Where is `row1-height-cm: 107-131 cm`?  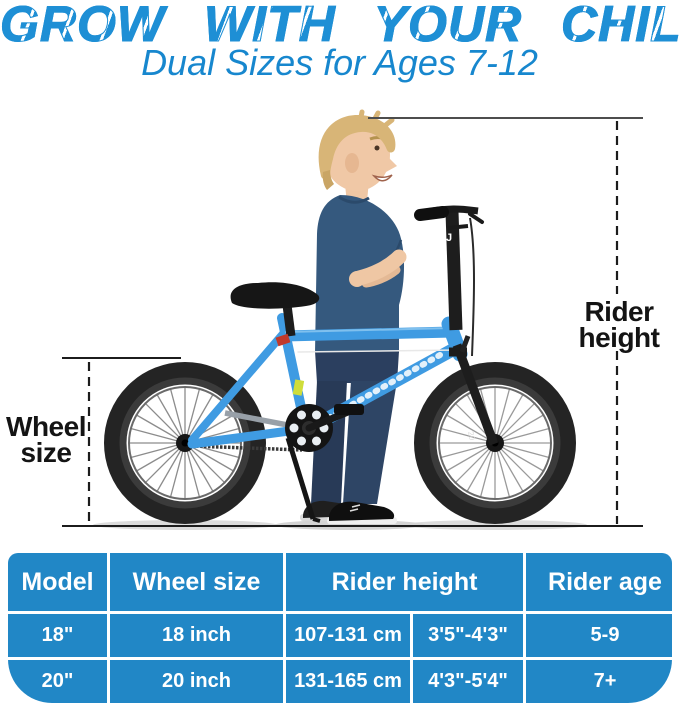
row1-height-cm: 107-131 cm is located at coordinates (348, 635).